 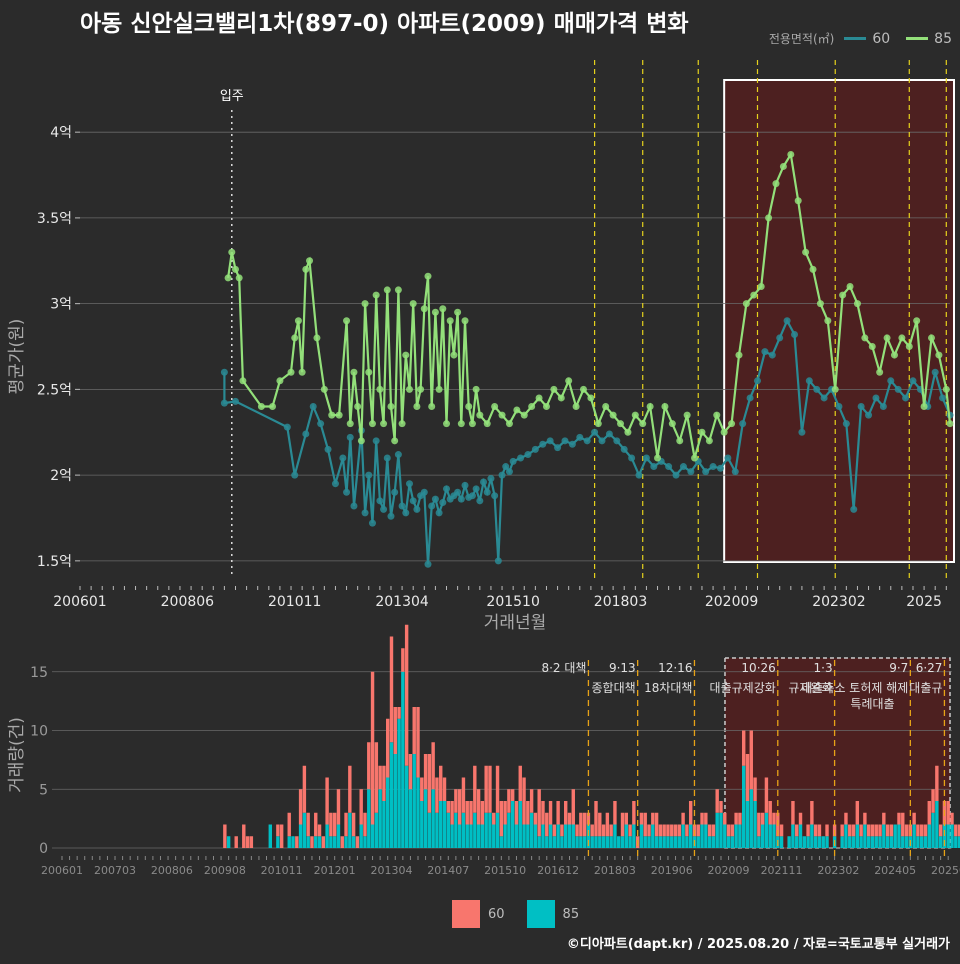 What do you see at coordinates (622, 668) in the screenshot?
I see `policy-label: 9·13` at bounding box center [622, 668].